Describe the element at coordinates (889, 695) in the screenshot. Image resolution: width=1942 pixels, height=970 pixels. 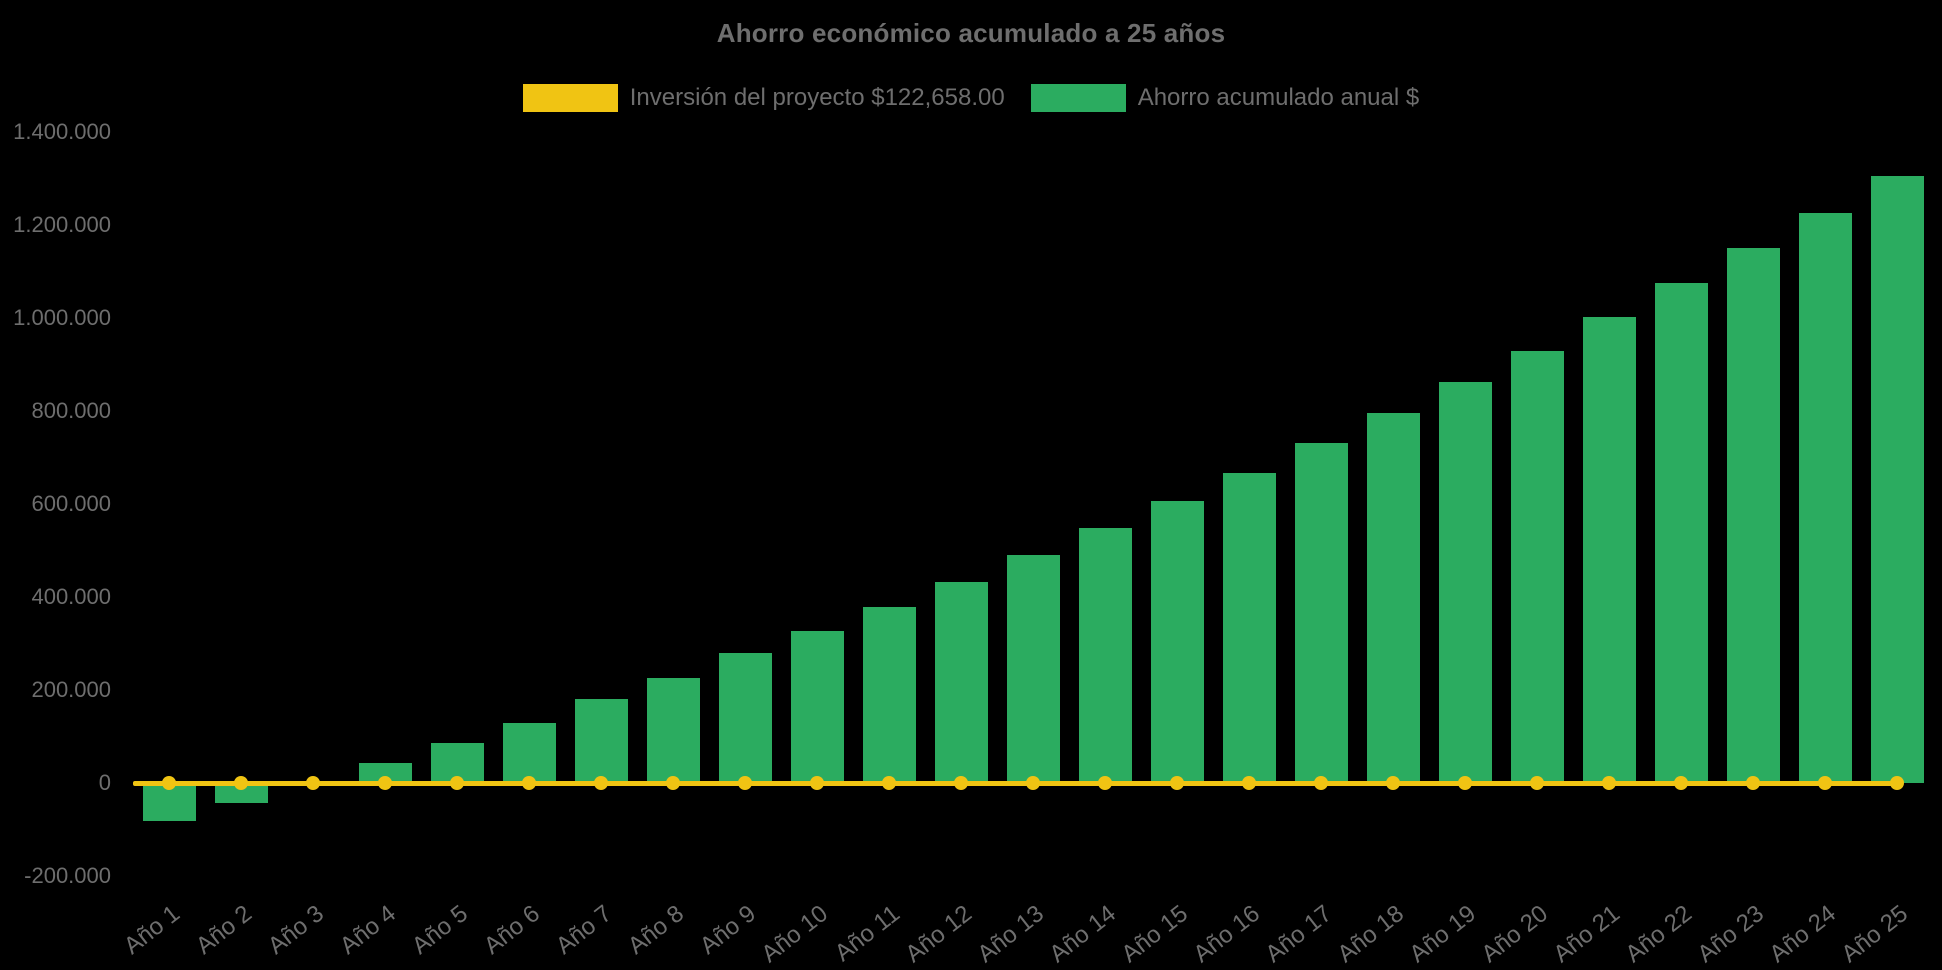
I see `bar-año-11` at that location.